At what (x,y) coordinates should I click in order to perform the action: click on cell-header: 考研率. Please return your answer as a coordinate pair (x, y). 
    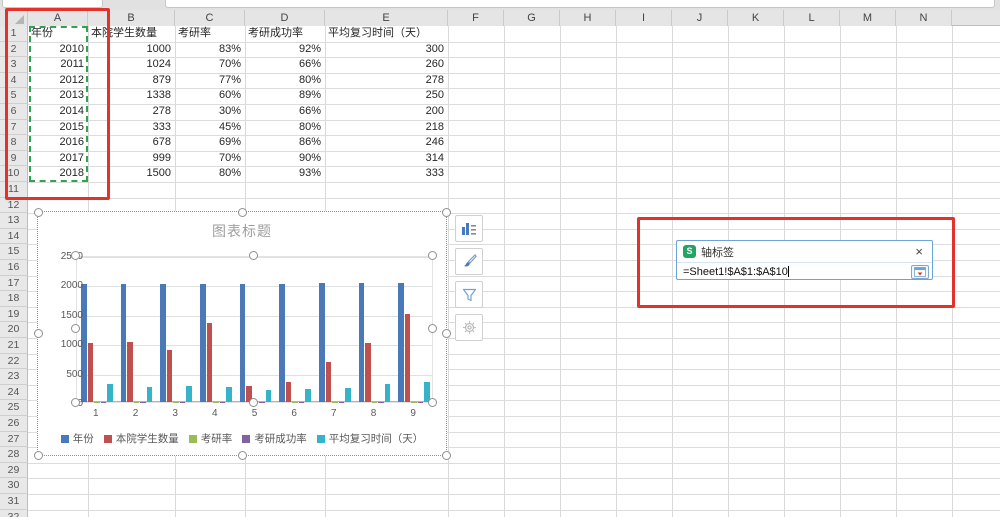
    Looking at the image, I should click on (194, 33).